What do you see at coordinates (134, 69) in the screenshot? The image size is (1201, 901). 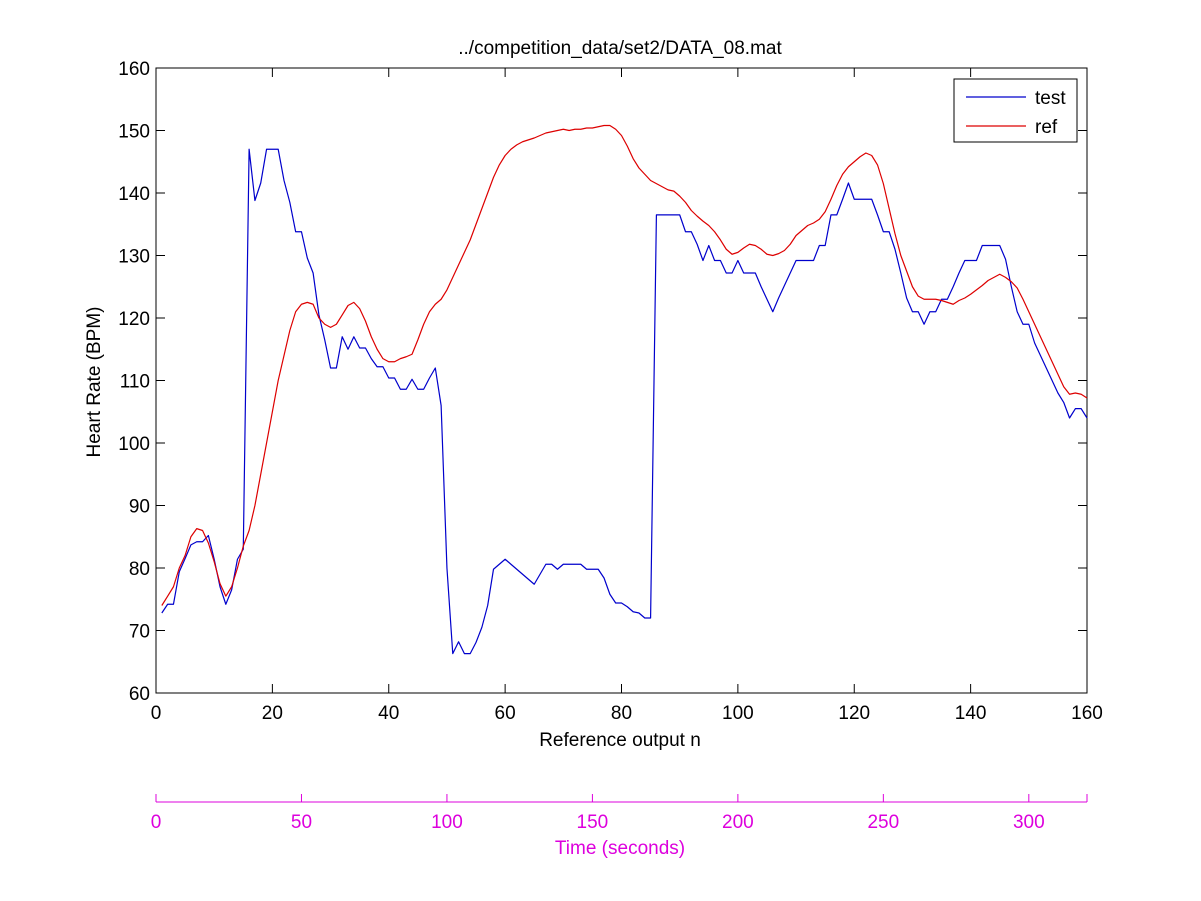 I see `y-tick-label: 160` at bounding box center [134, 69].